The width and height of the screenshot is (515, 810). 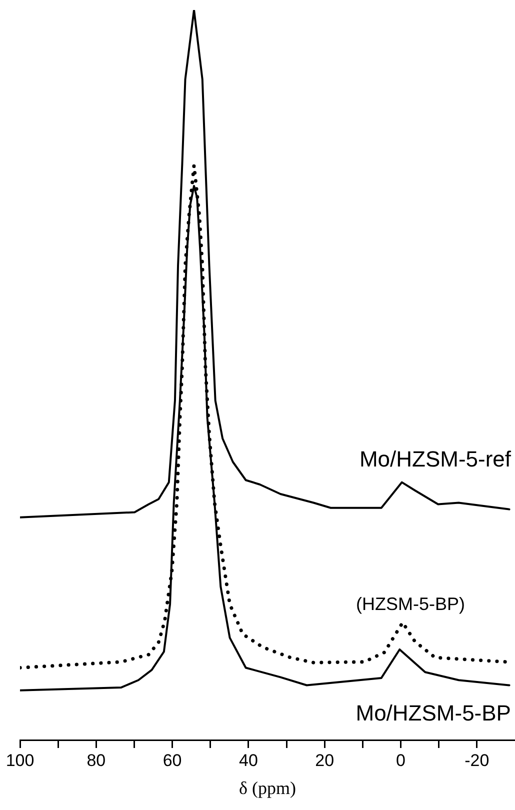 What do you see at coordinates (324, 760) in the screenshot?
I see `x-tick-label: 20` at bounding box center [324, 760].